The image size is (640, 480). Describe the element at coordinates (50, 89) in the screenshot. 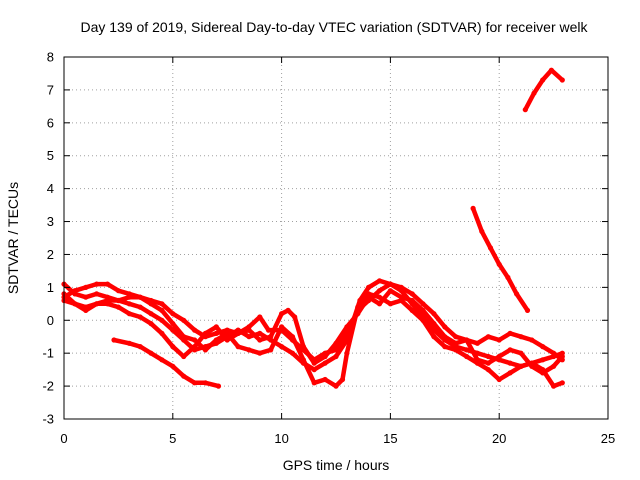

I see `y-tick-label: 7` at that location.